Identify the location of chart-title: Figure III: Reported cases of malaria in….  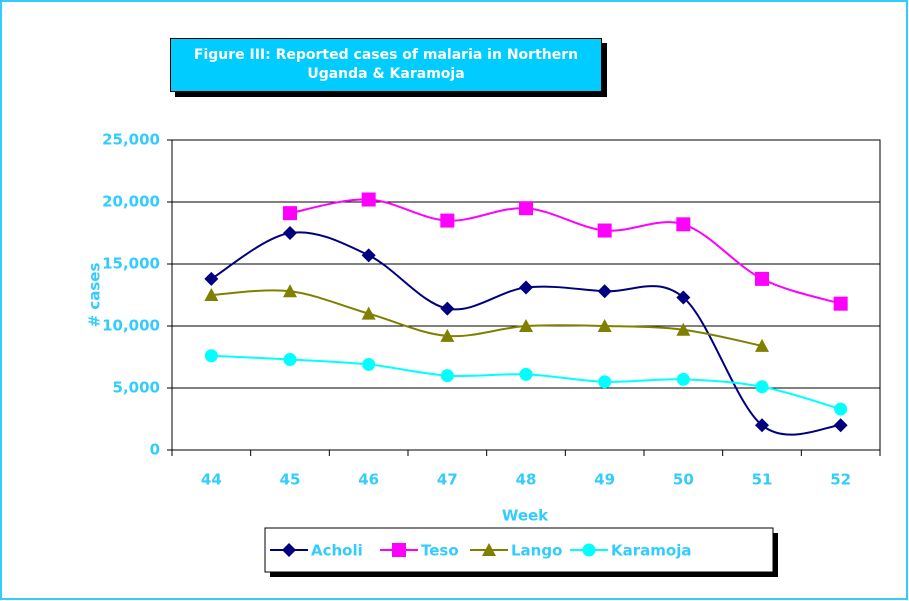
(386, 65).